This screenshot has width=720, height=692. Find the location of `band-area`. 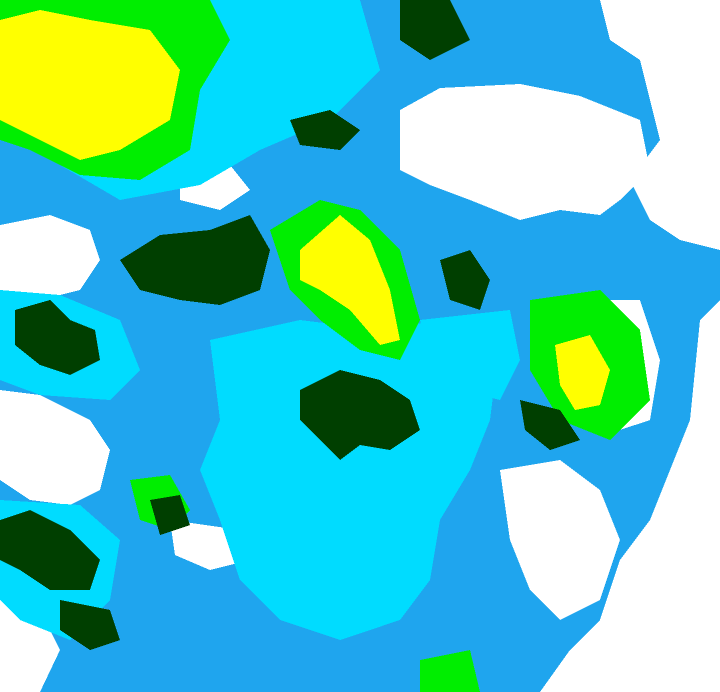

band-area is located at coordinates (450, 671).